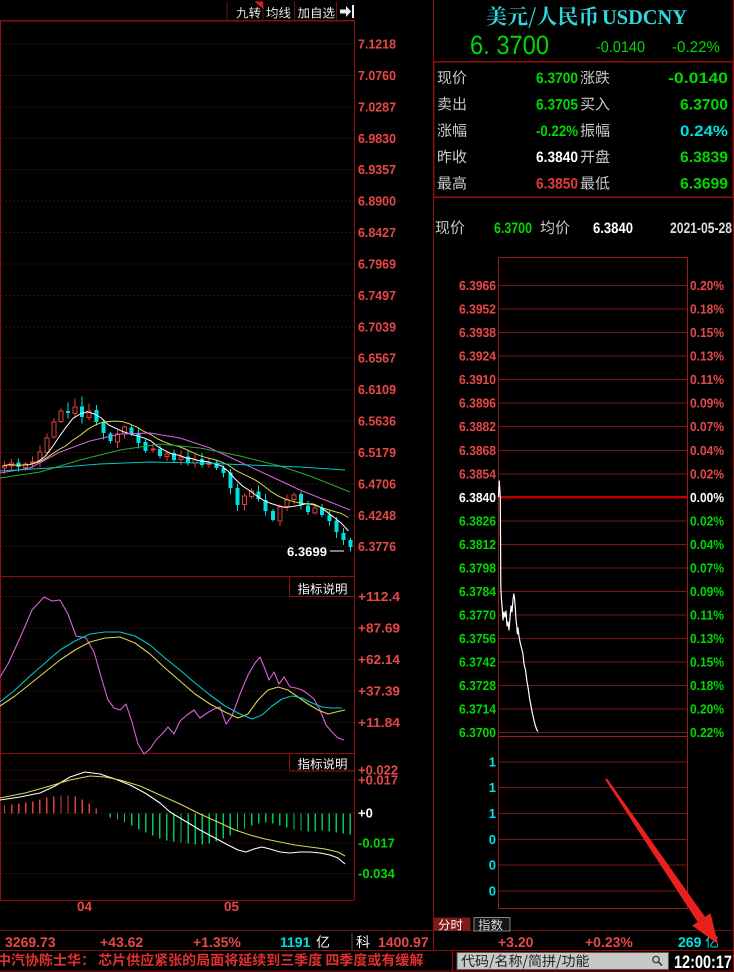 The height and width of the screenshot is (972, 734). I want to click on svg-text: -0.017, so click(376, 843).